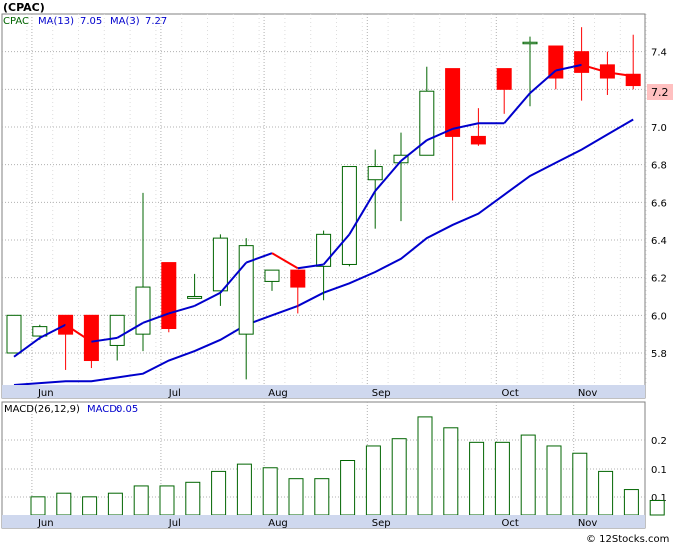 Image resolution: width=680 pixels, height=546 pixels. I want to click on price-month-label: Jul, so click(174, 393).